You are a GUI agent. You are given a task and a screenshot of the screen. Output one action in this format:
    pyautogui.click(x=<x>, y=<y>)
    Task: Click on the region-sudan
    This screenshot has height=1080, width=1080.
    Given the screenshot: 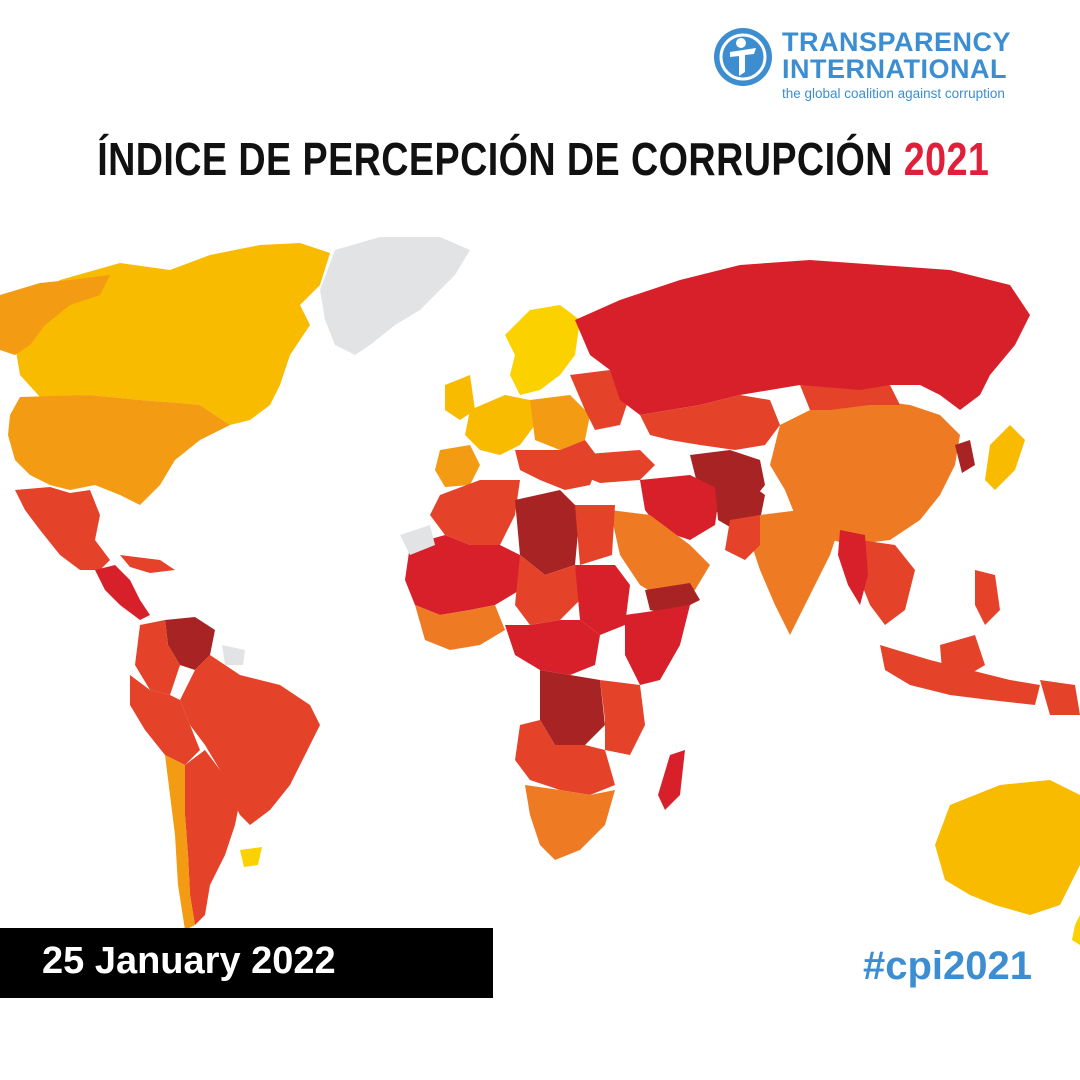 What is the action you would take?
    pyautogui.click(x=602, y=600)
    